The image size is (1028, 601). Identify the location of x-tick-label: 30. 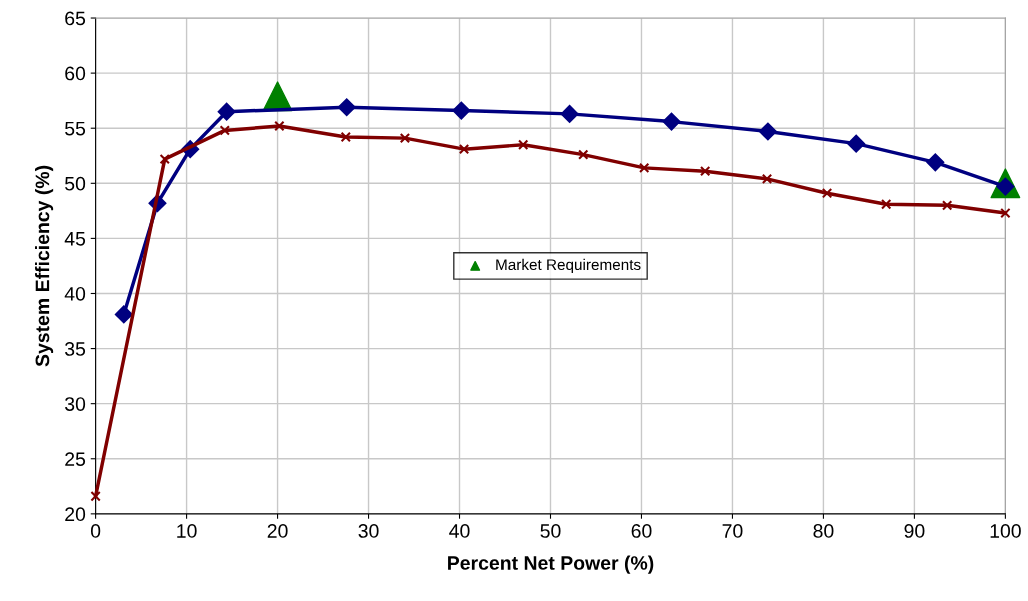
(368, 531).